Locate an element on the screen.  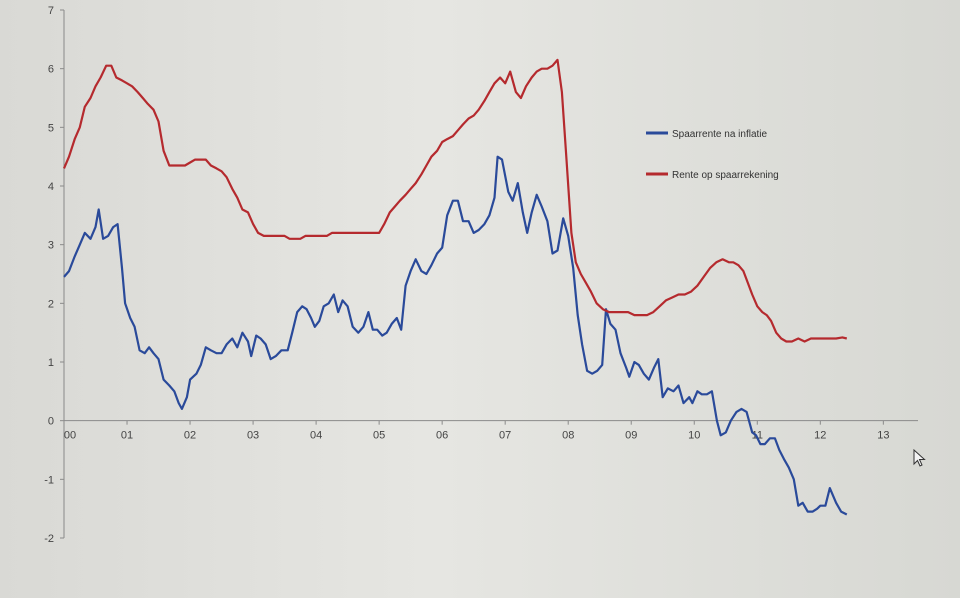
y-tick-label: 0 is located at coordinates (51, 422).